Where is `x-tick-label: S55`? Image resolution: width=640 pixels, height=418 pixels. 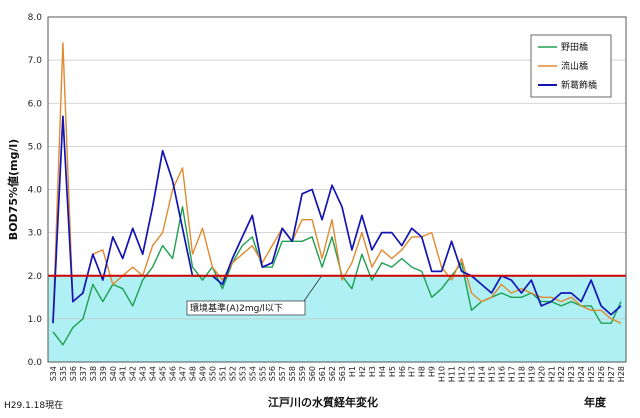 x-tick-label: S55 is located at coordinates (262, 373).